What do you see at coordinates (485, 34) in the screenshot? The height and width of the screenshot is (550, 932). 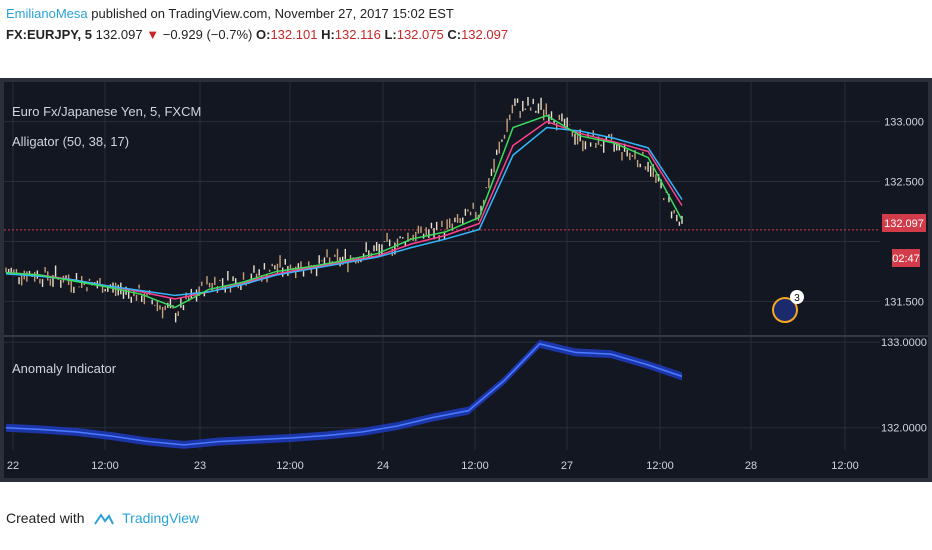 I see `close-value: 132.097` at bounding box center [485, 34].